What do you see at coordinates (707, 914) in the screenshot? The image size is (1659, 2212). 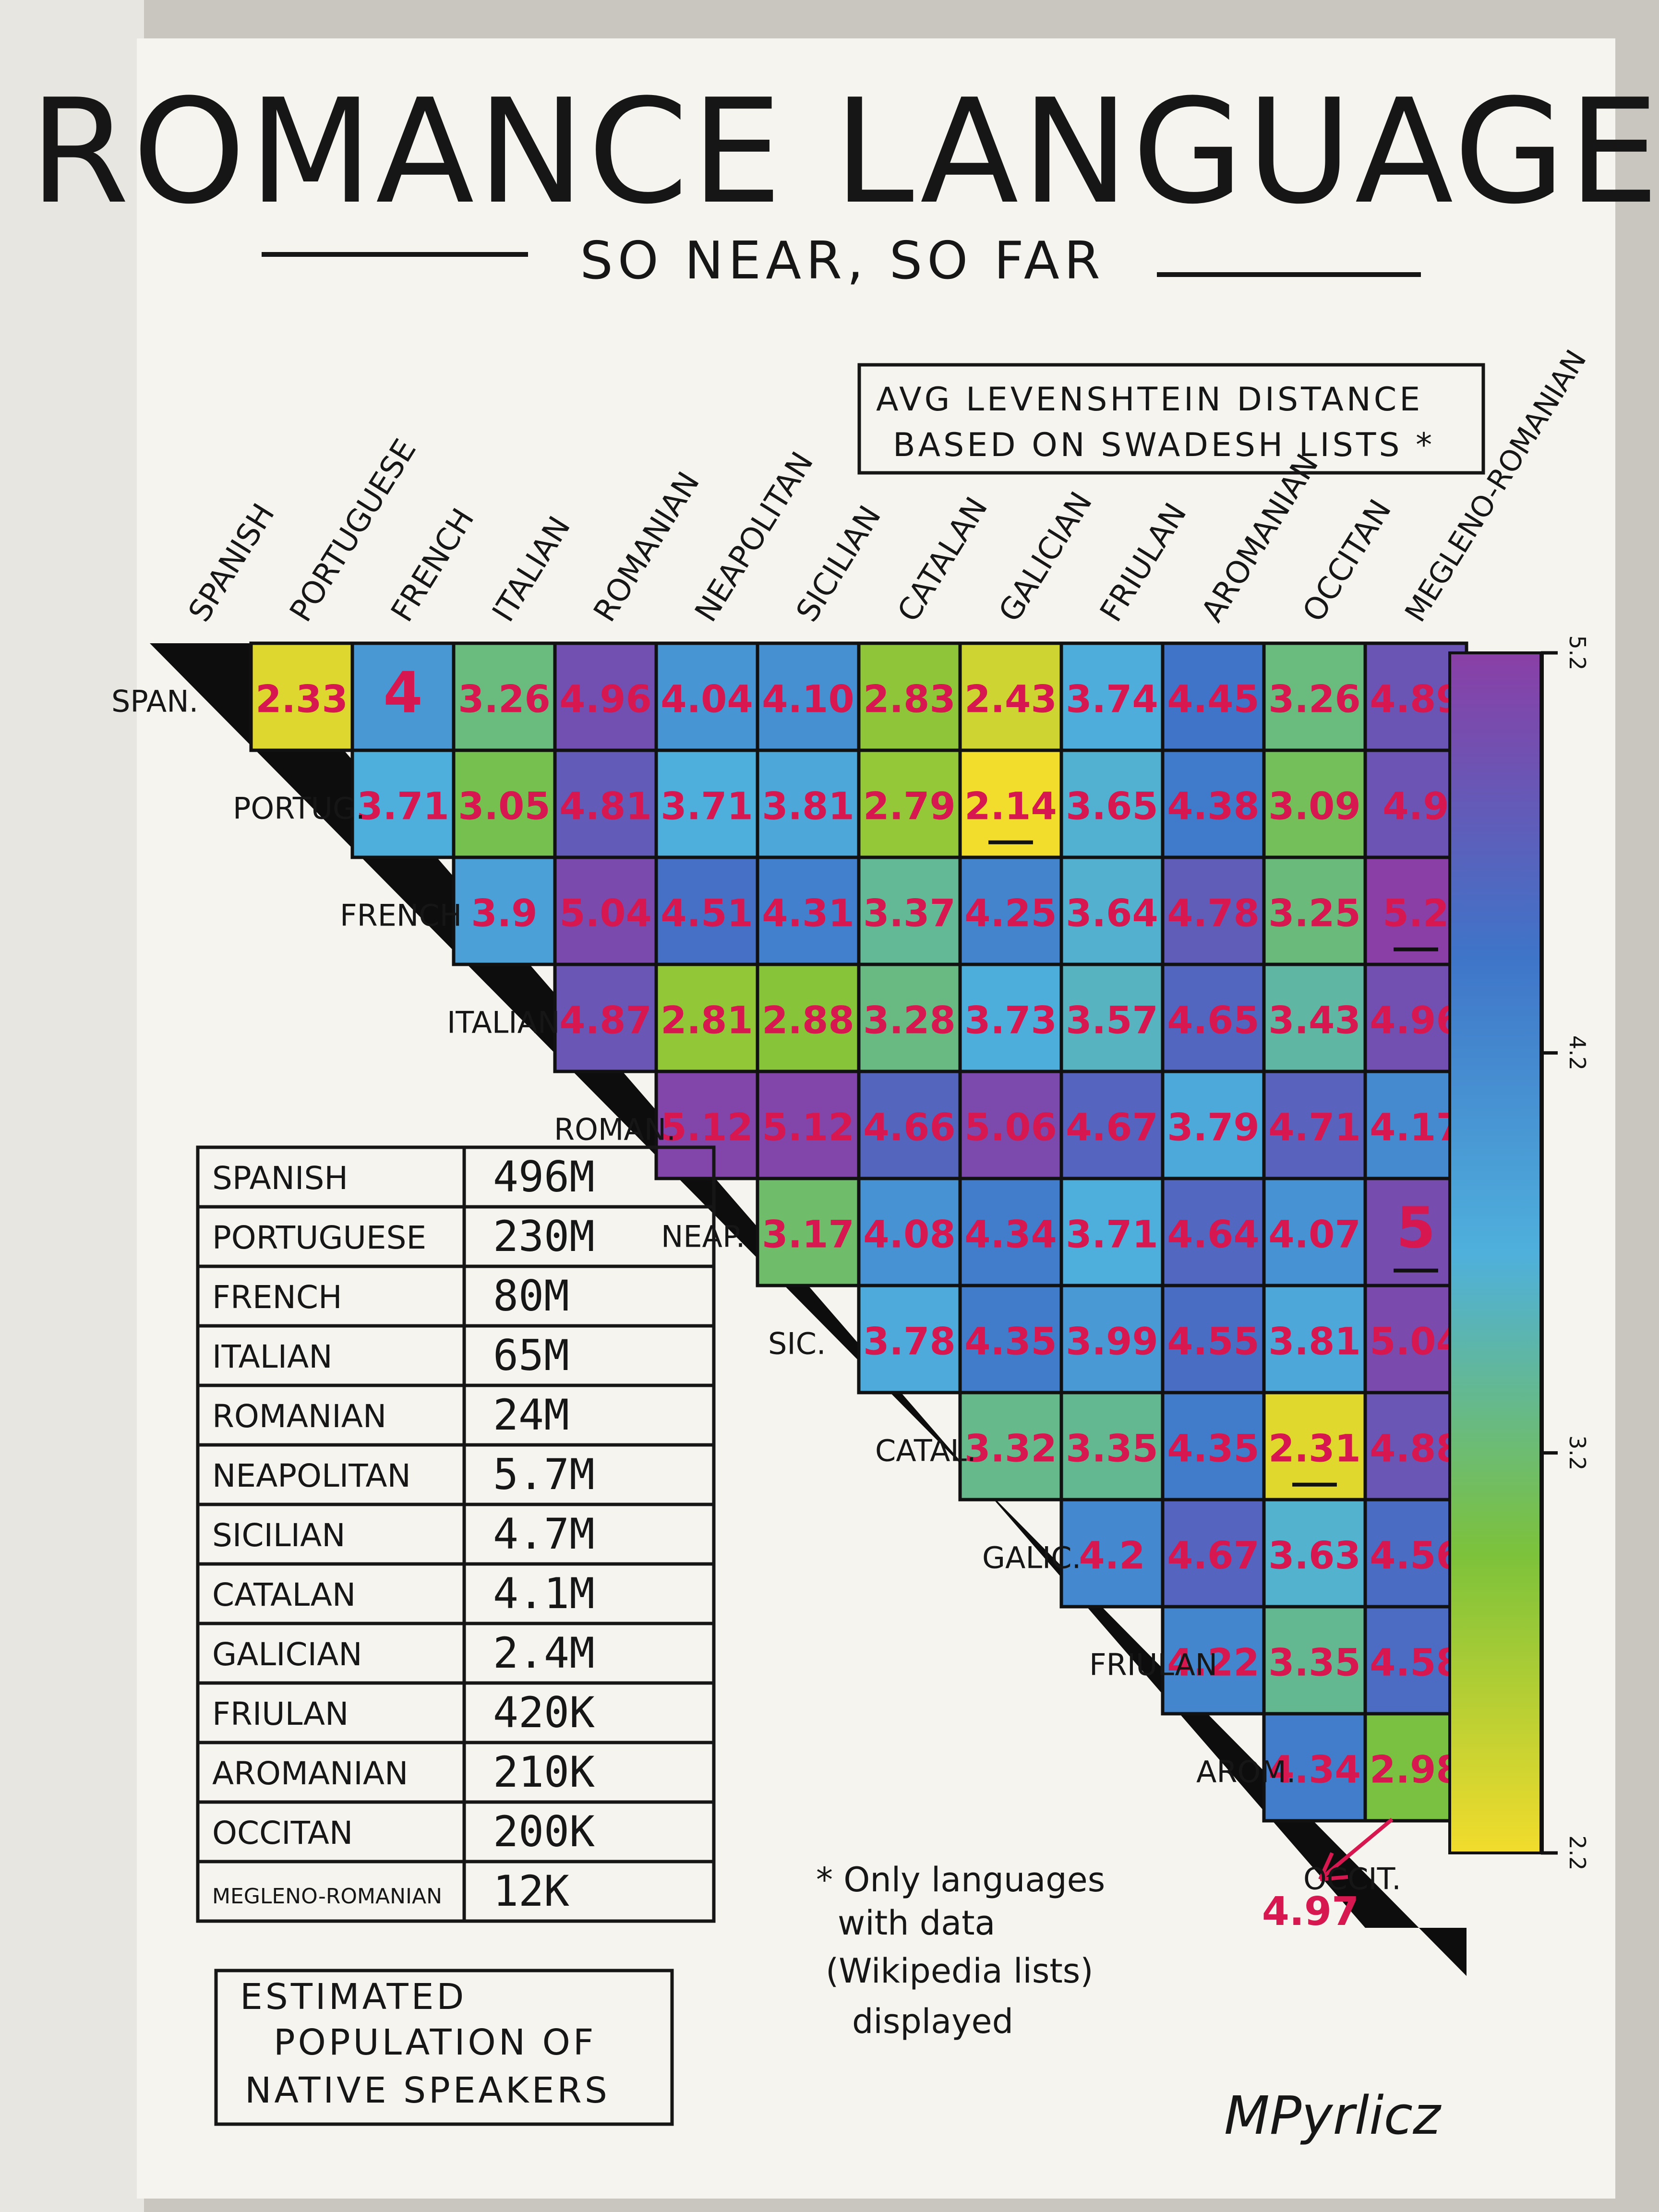 I see `cell-value-label: 4.51` at bounding box center [707, 914].